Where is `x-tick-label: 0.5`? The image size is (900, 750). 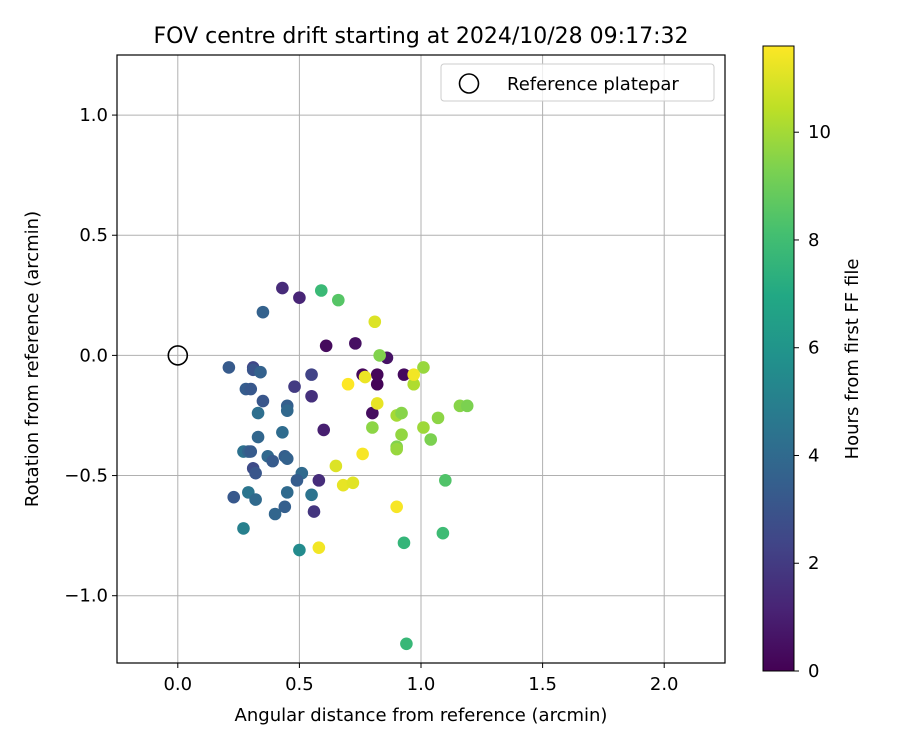 x-tick-label: 0.5 is located at coordinates (299, 684).